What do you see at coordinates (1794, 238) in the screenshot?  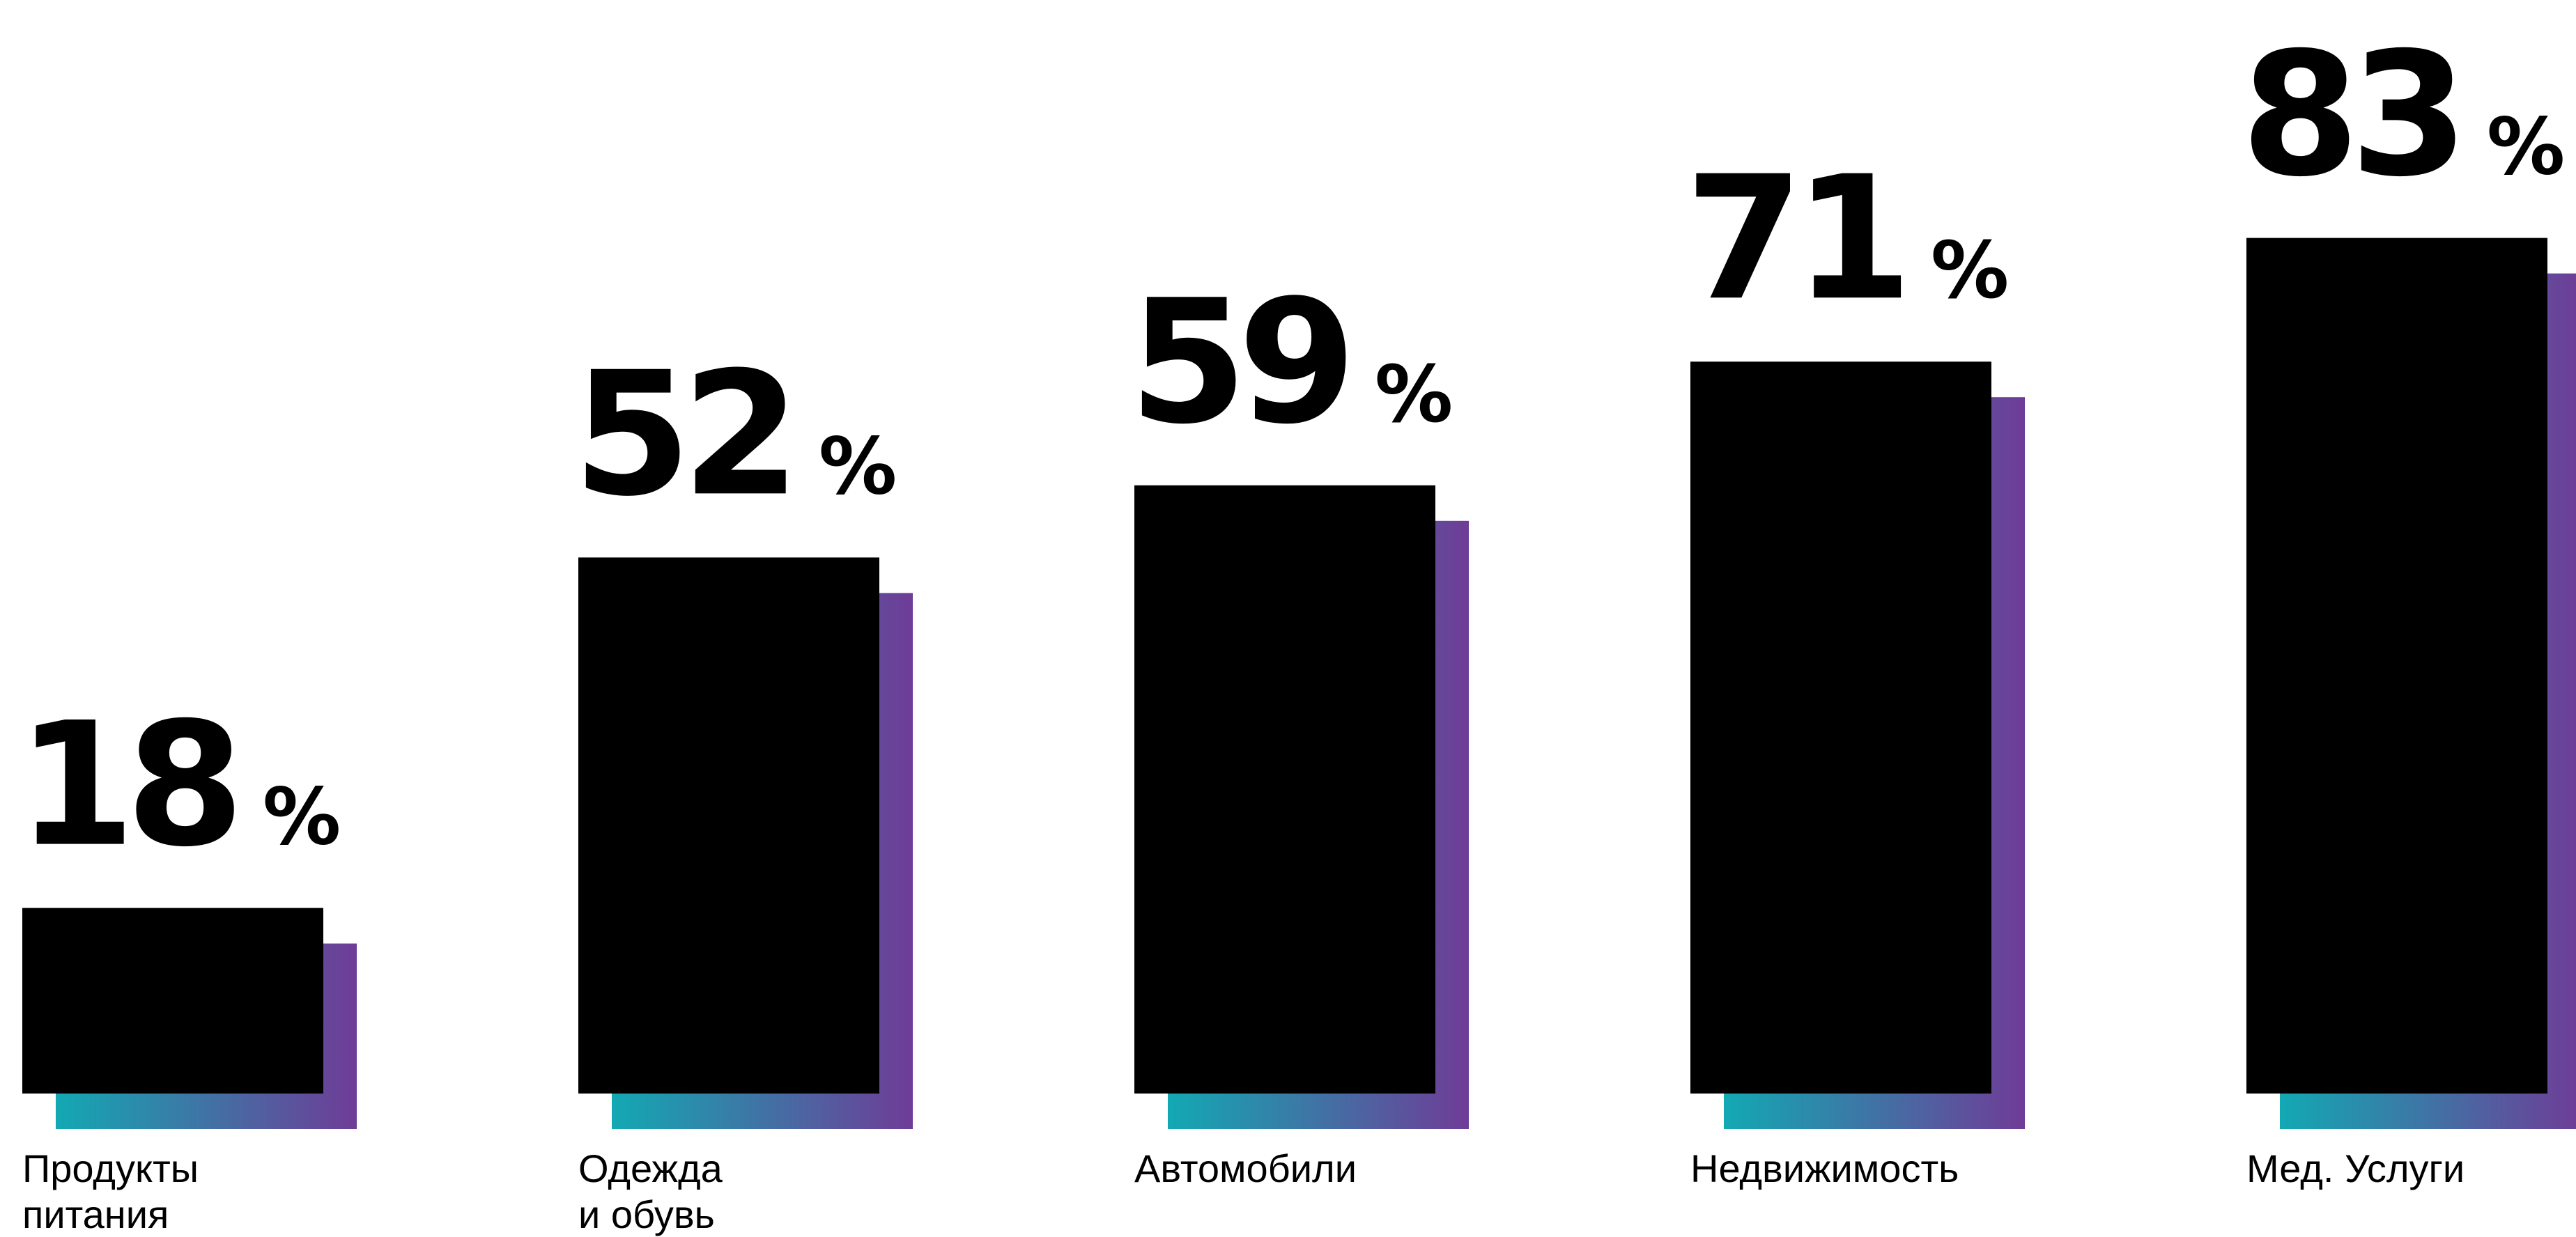 I see `value-number: 71` at bounding box center [1794, 238].